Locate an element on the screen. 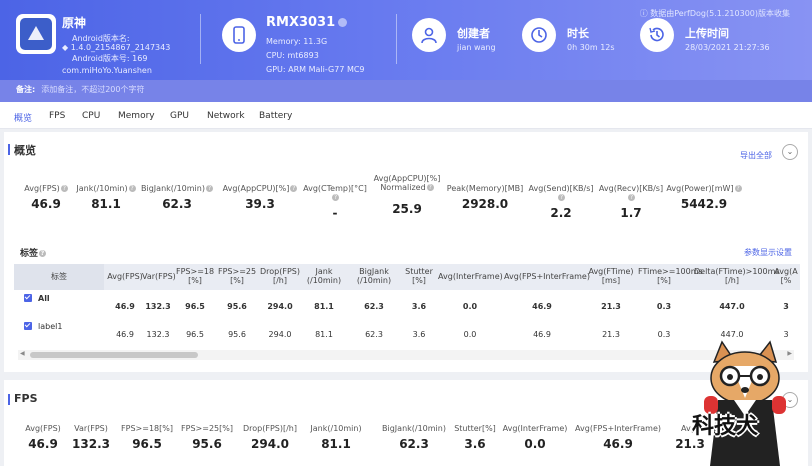  header-divider is located at coordinates (200, 39).